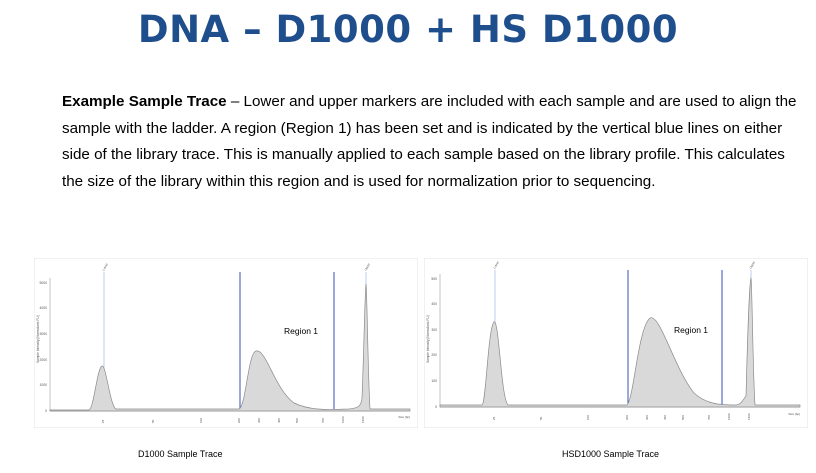 The width and height of the screenshot is (816, 473). Describe the element at coordinates (43, 385) in the screenshot. I see `y-tick-label: 1000` at that location.